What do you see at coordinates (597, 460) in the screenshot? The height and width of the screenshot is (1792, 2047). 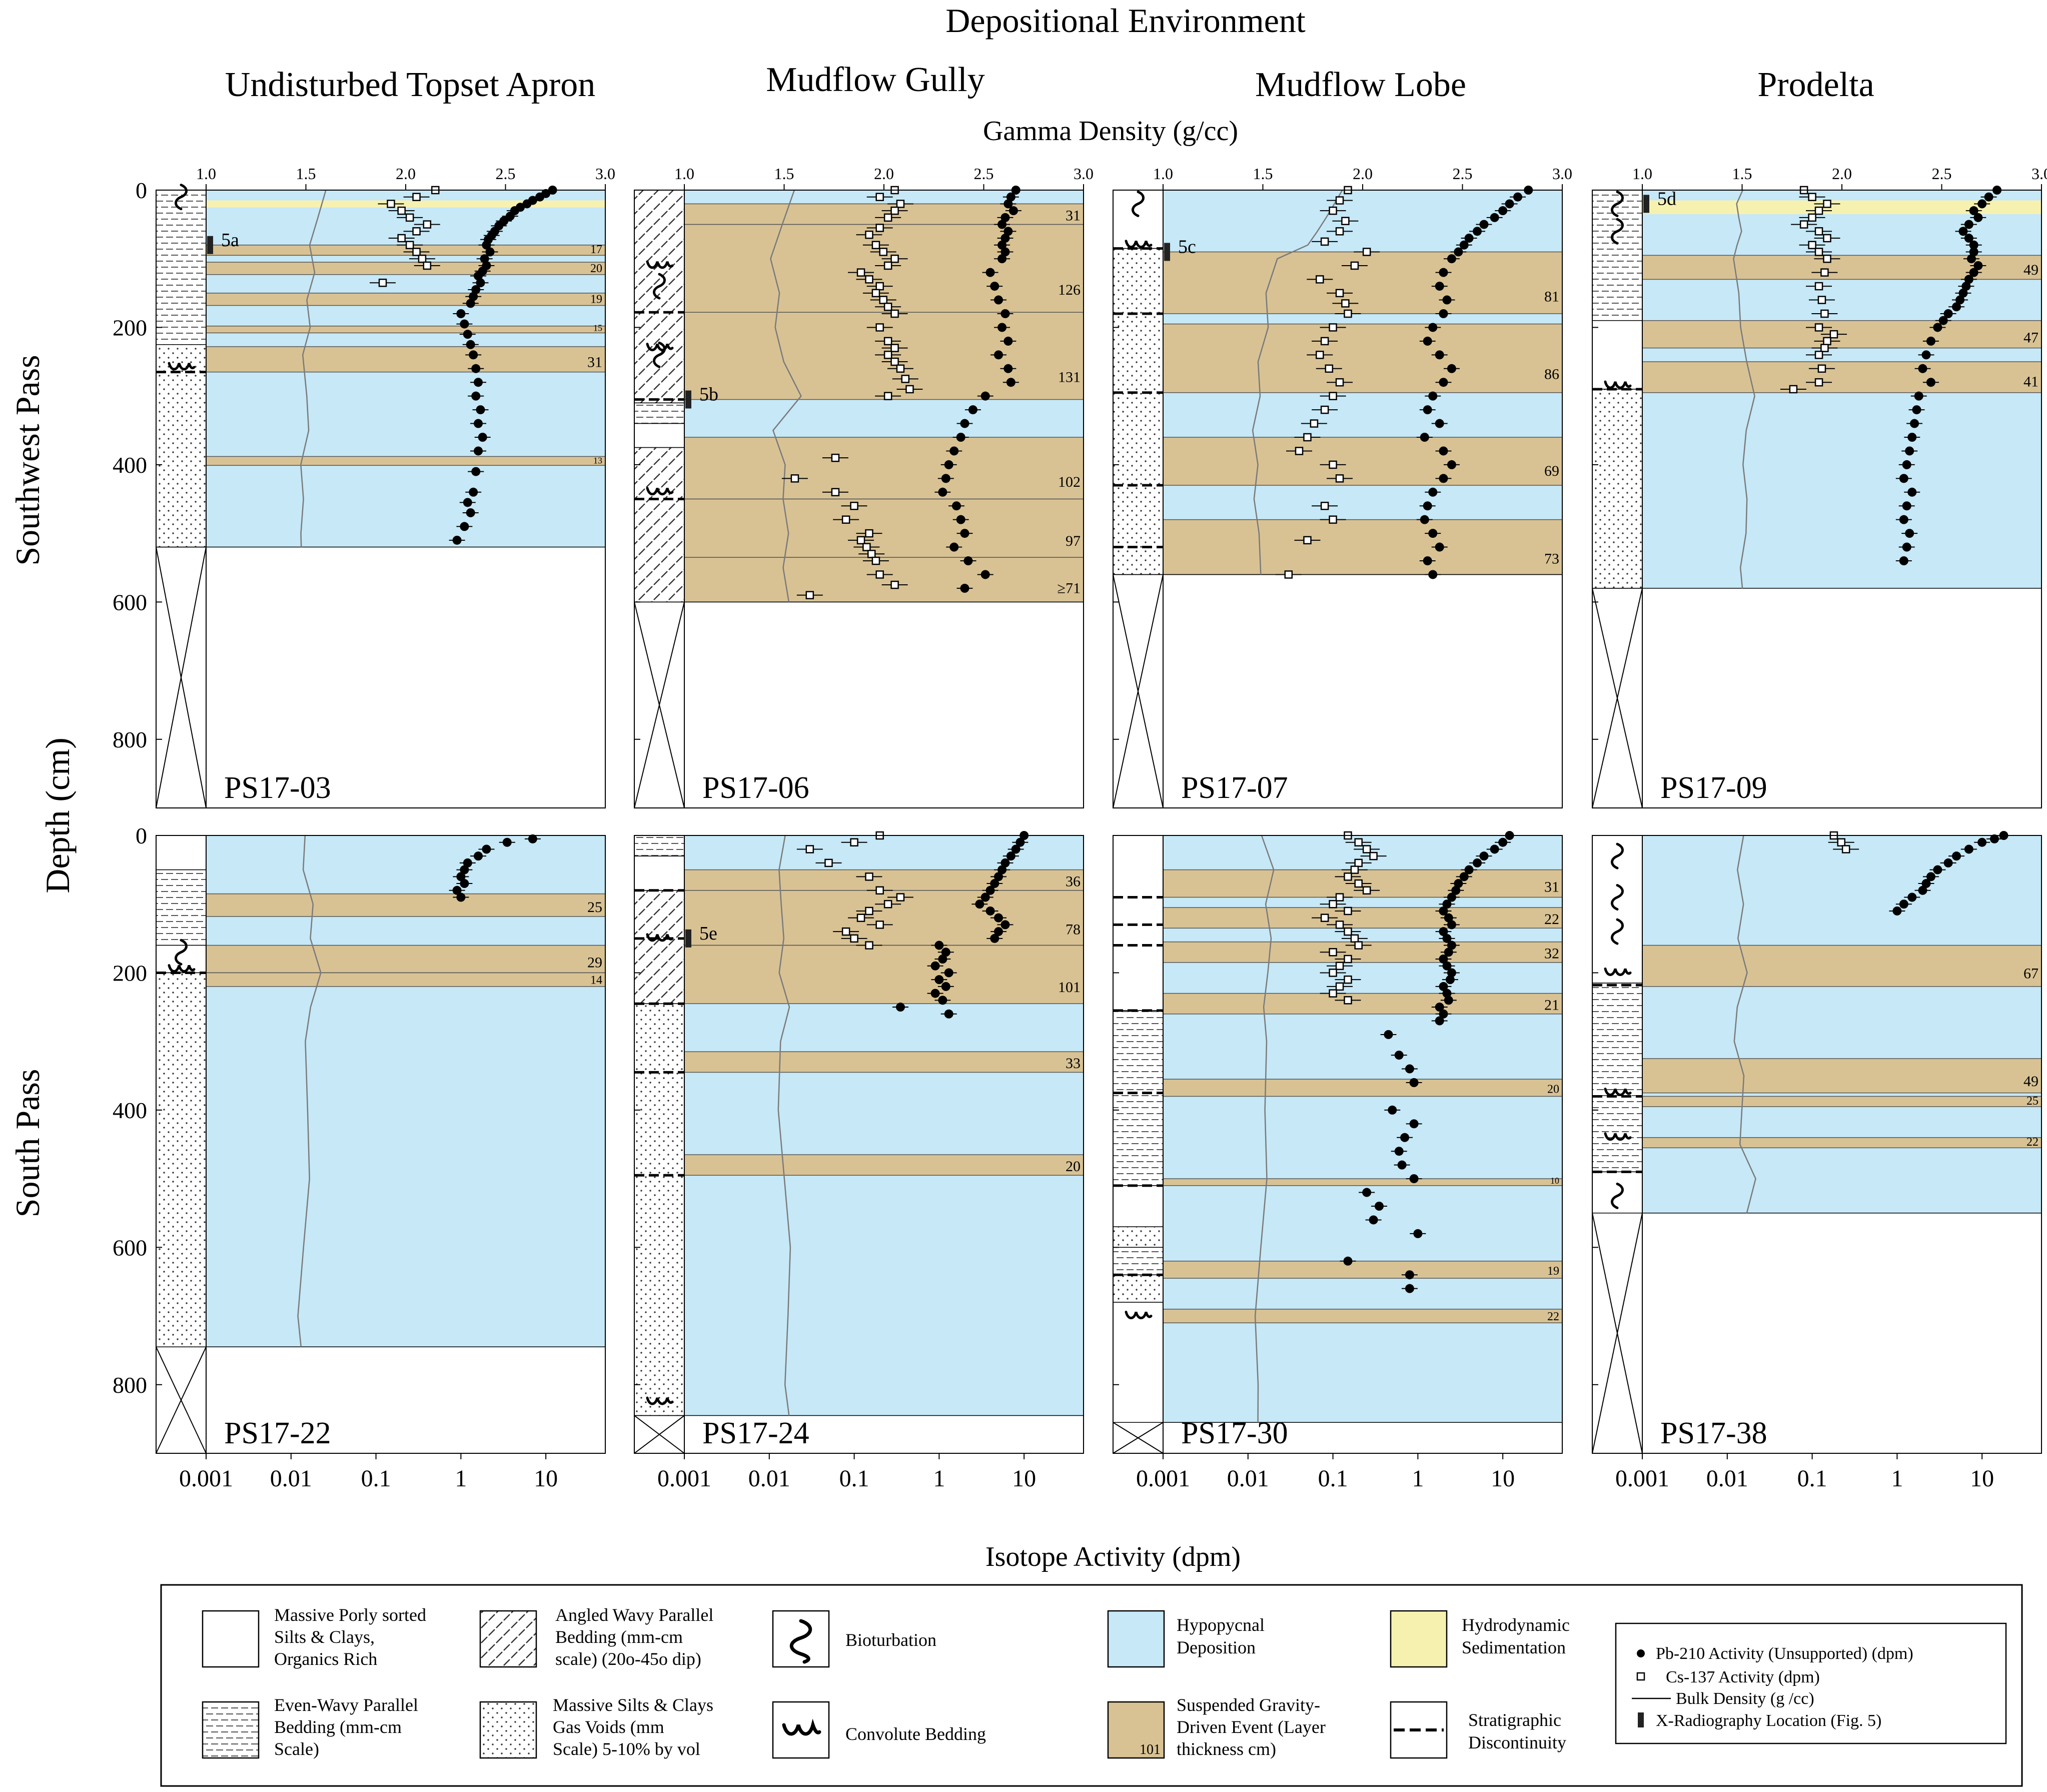 I see `gravity-thickness-label: 13` at bounding box center [597, 460].